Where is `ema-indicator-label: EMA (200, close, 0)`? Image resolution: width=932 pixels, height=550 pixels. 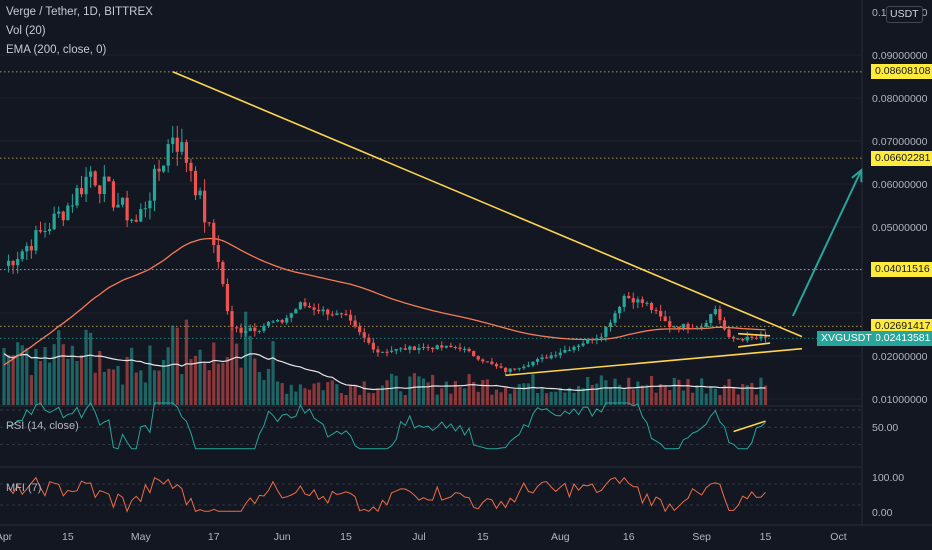 ema-indicator-label: EMA (200, close, 0) is located at coordinates (56, 50).